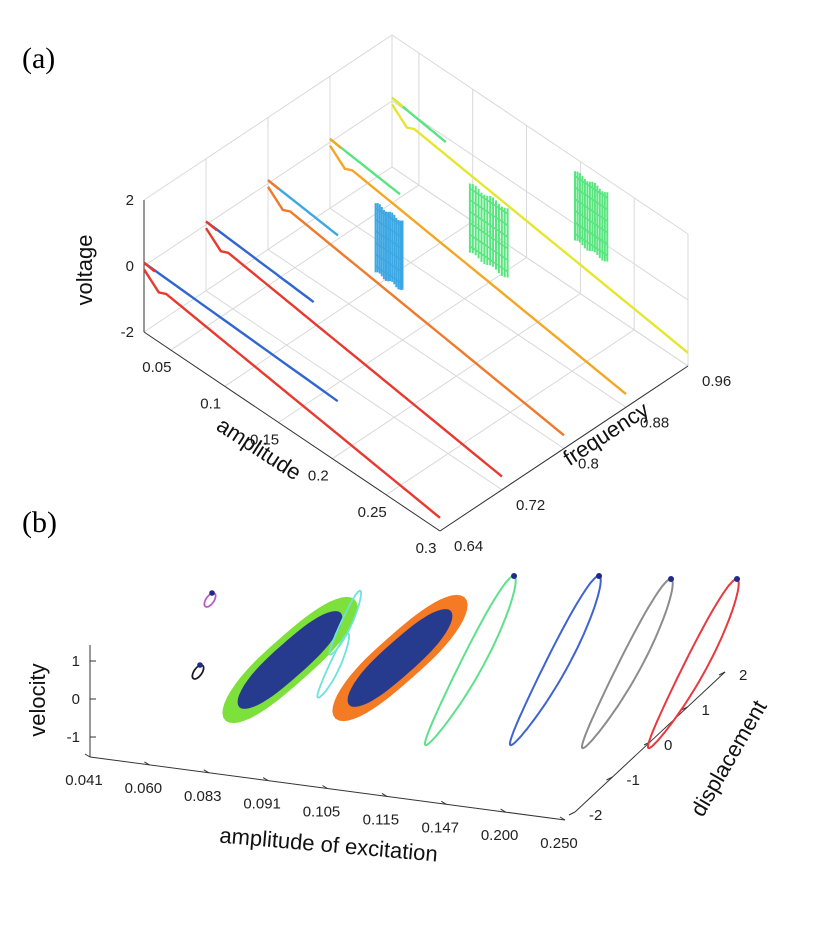  What do you see at coordinates (595, 815) in the screenshot?
I see `displacement-tick: -2` at bounding box center [595, 815].